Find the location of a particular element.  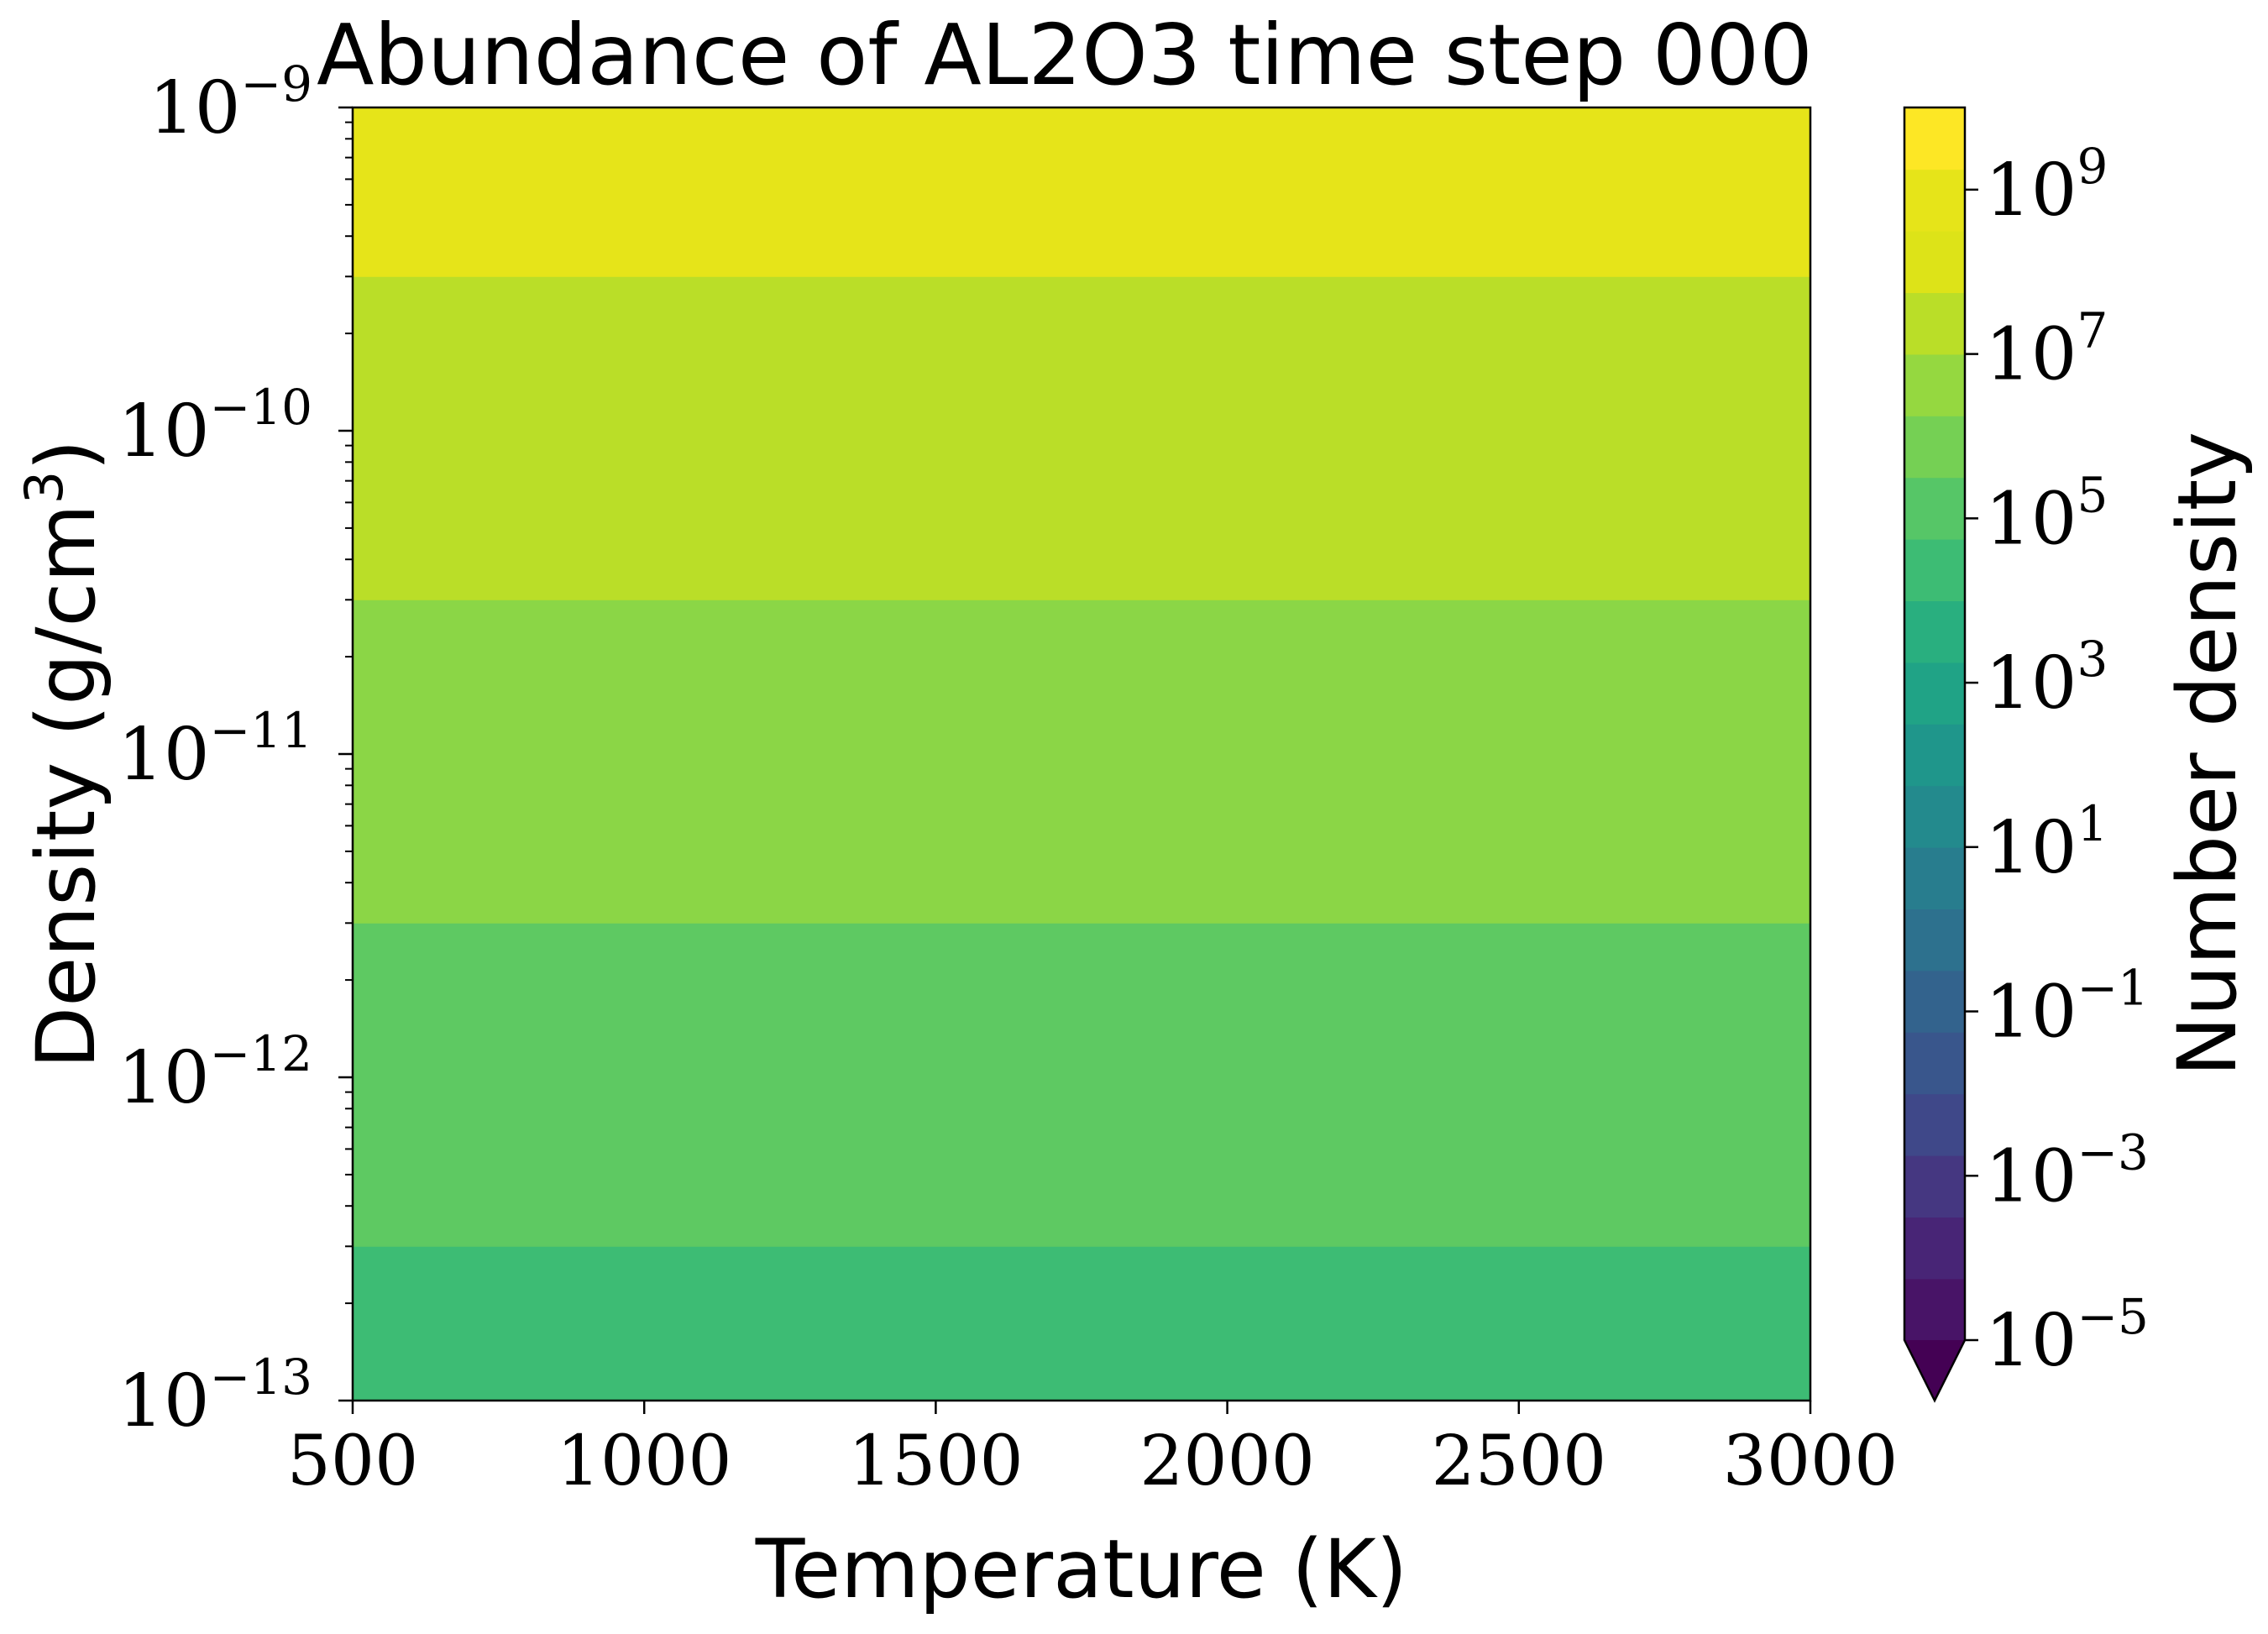

svg-text: Density (g/cm3) is located at coordinates (63, 753).